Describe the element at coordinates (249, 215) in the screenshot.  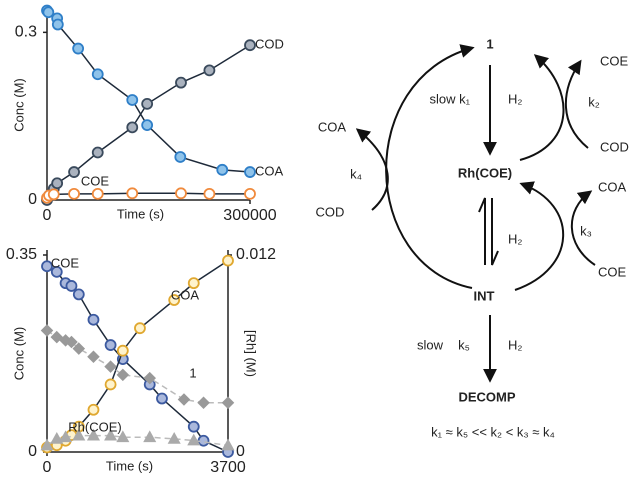
I see `x-tick-label: 300000` at that location.